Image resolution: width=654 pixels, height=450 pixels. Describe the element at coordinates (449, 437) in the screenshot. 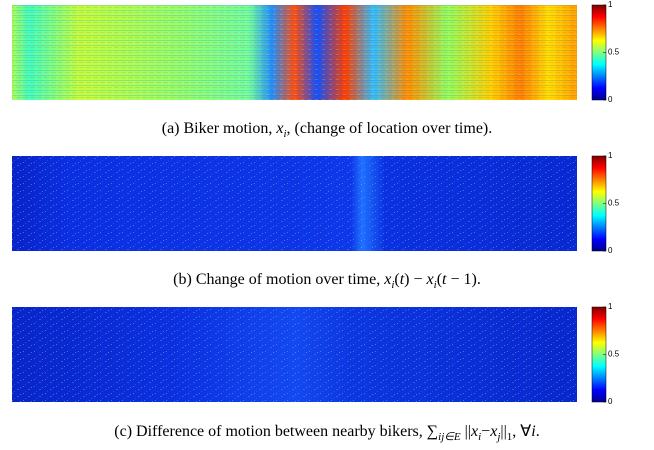

I see `caption-math: ij∈E` at that location.